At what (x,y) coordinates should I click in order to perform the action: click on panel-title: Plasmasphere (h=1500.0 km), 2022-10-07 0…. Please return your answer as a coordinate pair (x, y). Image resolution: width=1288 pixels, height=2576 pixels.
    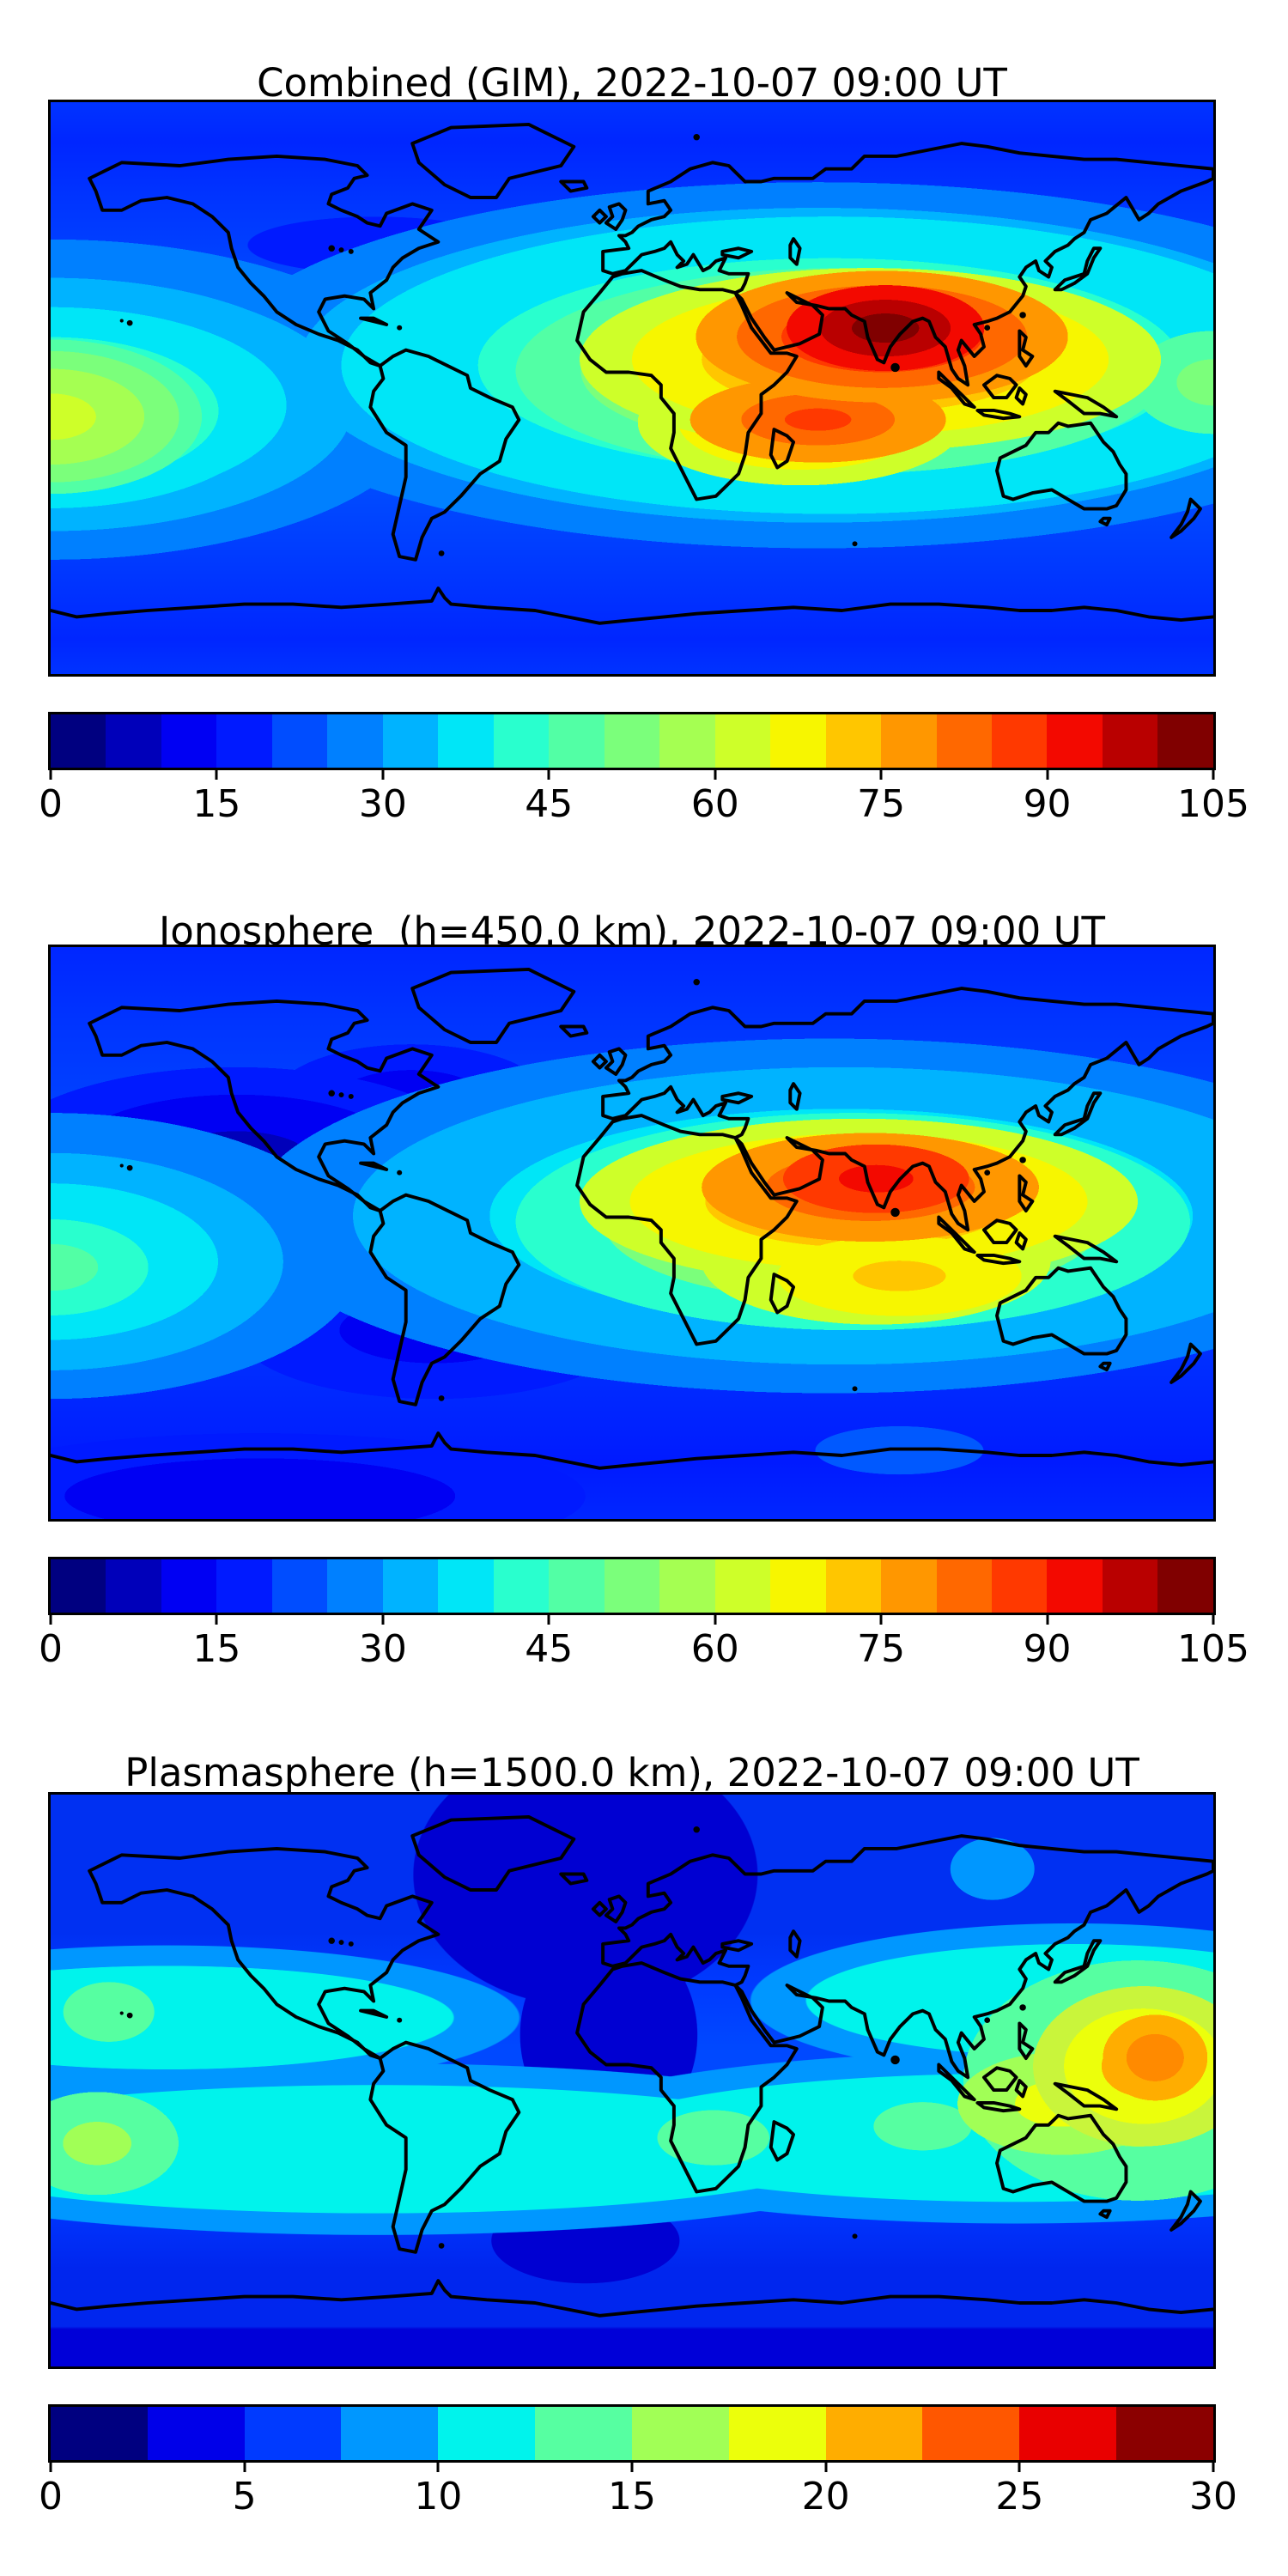
    Looking at the image, I should click on (632, 1773).